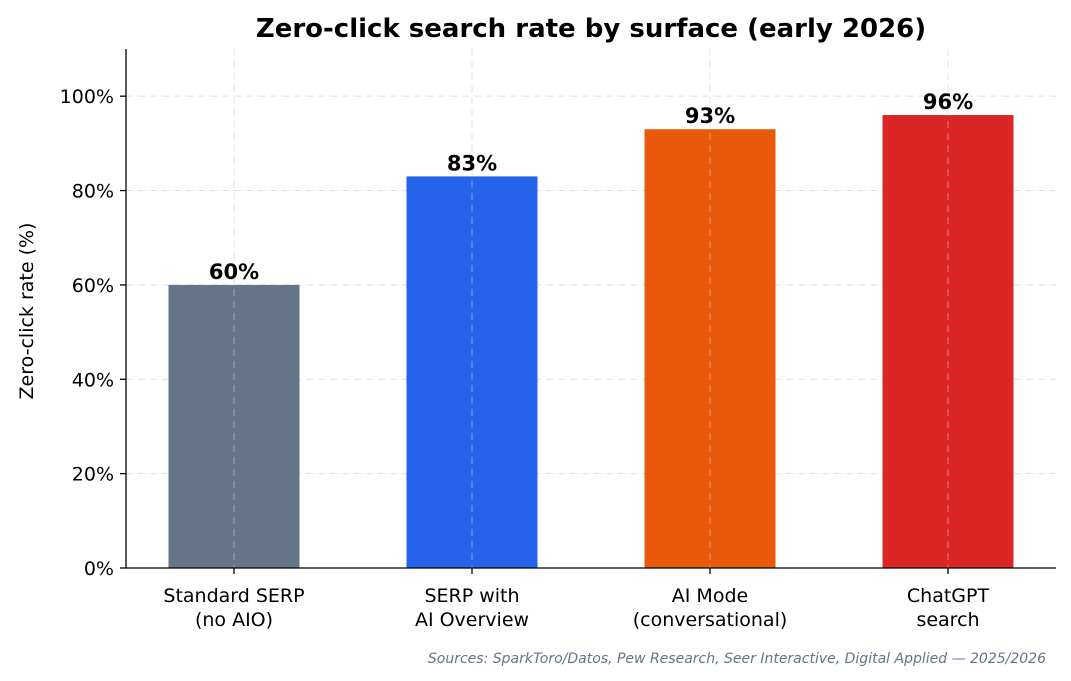 Image resolution: width=1071 pixels, height=681 pixels. What do you see at coordinates (471, 596) in the screenshot?
I see `x-tick-label-line: SERP with` at bounding box center [471, 596].